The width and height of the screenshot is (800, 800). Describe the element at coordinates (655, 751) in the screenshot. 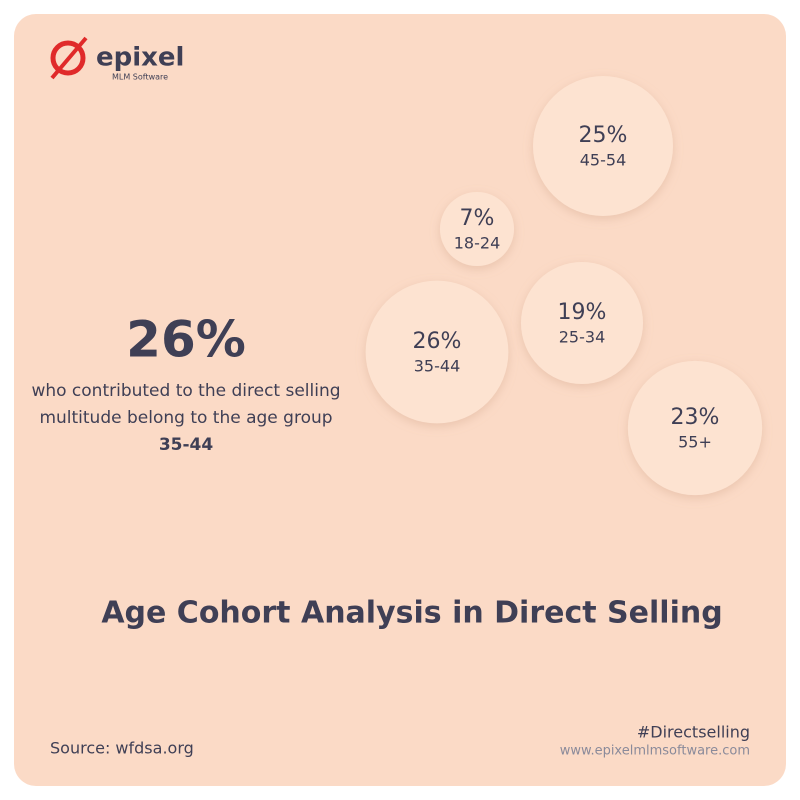

I see `url: www.epixelmlmsoftware.com` at that location.